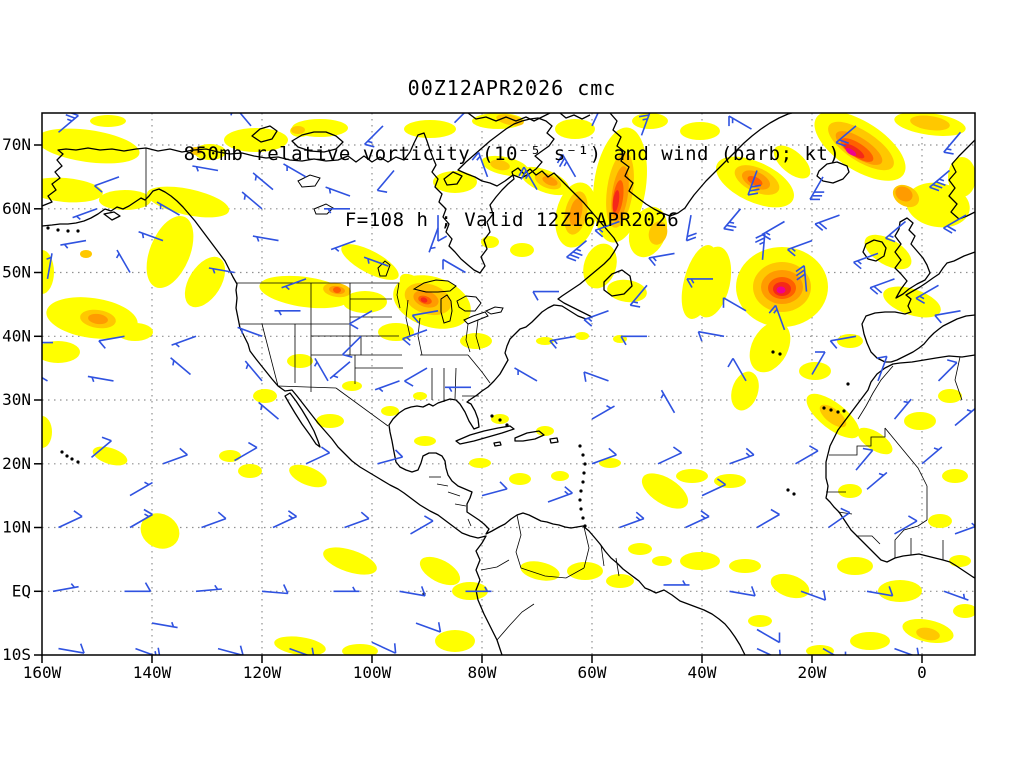 The height and width of the screenshot is (772, 1024). Describe the element at coordinates (922, 672) in the screenshot. I see `lon-label: 0` at that location.